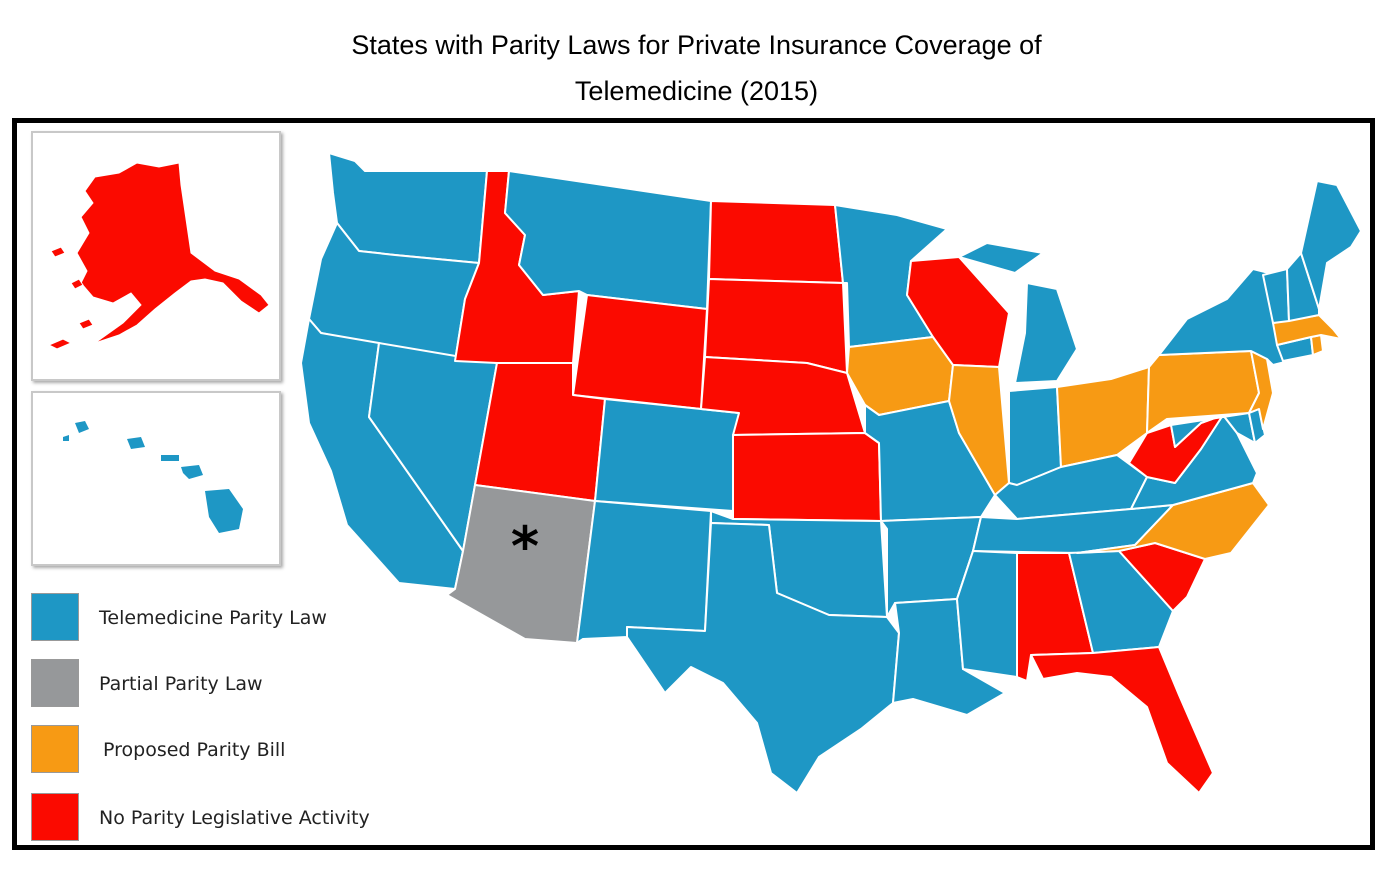  What do you see at coordinates (1303, 287) in the screenshot?
I see `state-NH` at bounding box center [1303, 287].